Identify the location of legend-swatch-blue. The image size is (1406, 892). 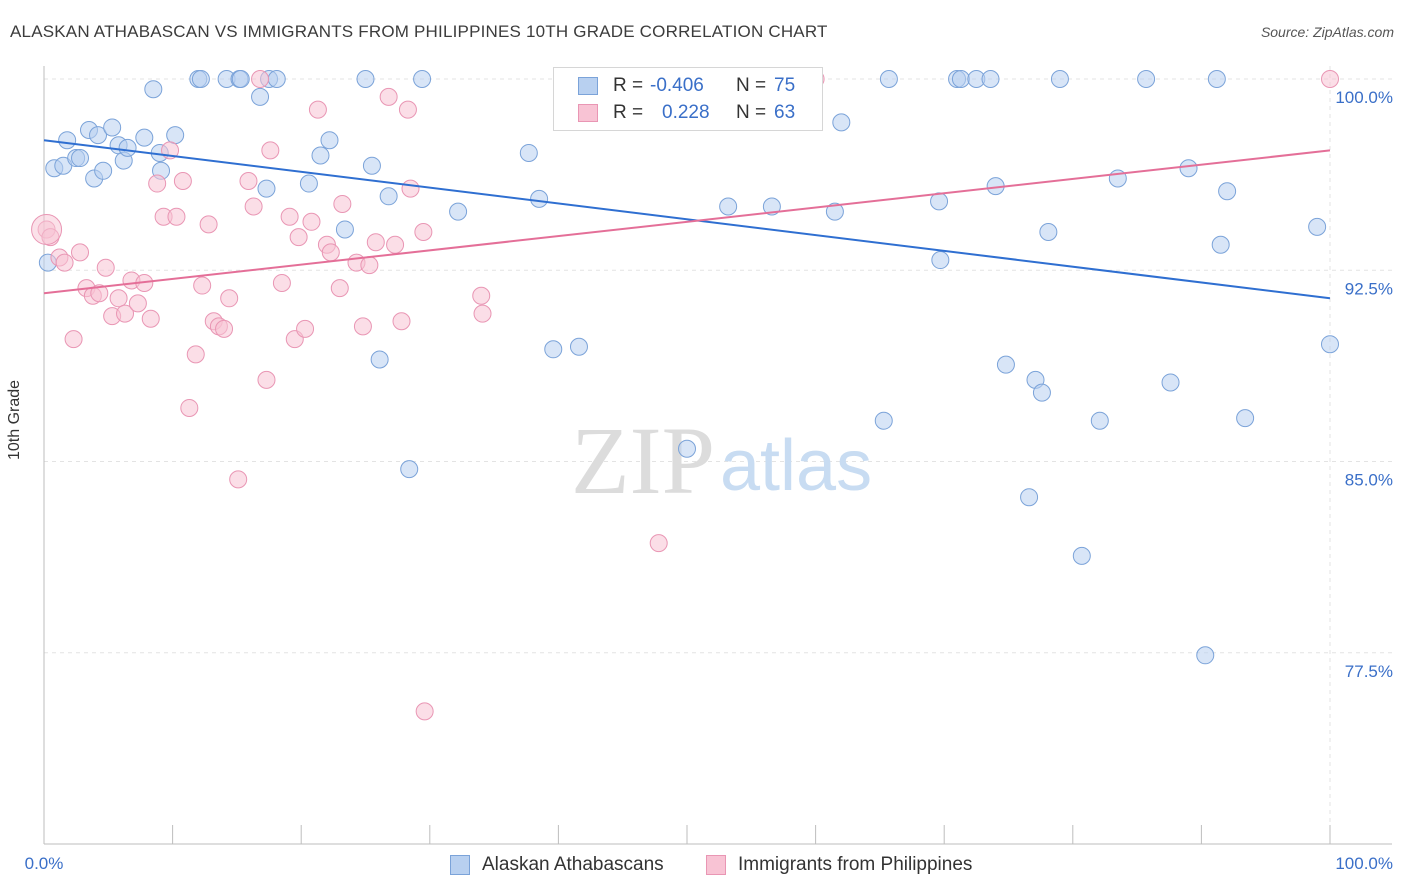
(460, 865).